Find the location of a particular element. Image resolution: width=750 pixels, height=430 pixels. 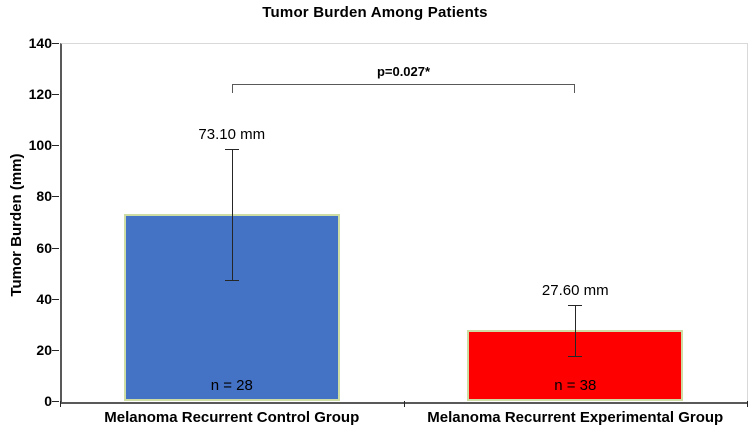

chart-title: Tumor Burden Among Patients is located at coordinates (375, 12).